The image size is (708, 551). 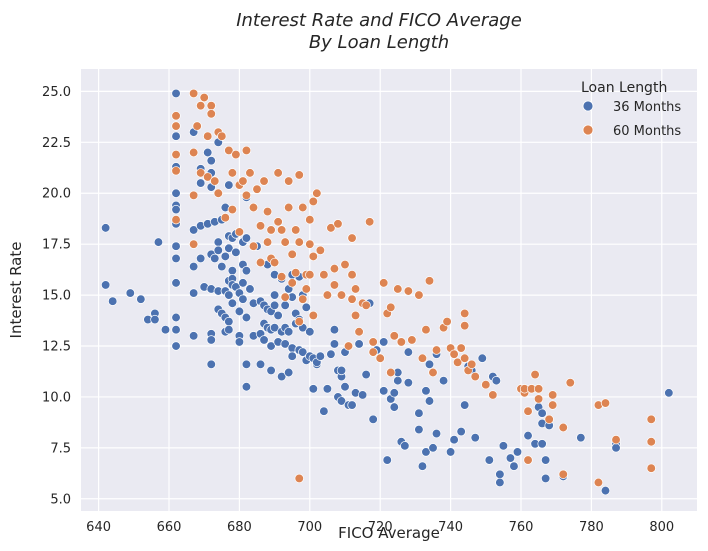 I want to click on chart-title-line1: Interest Rate and FICO Average, so click(x=379, y=20).